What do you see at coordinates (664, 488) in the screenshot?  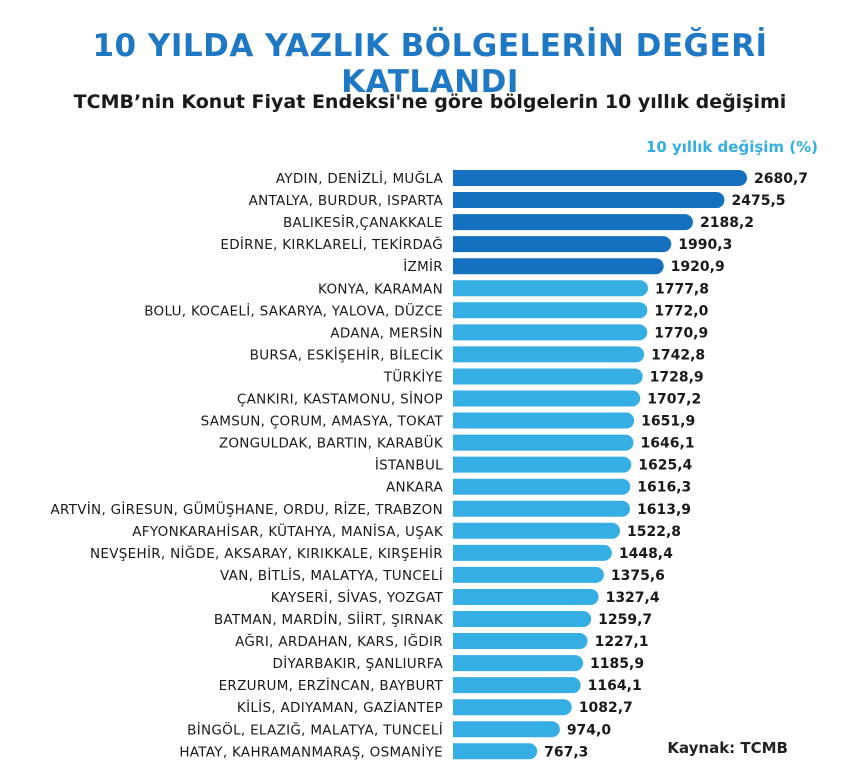 I see `value-label: 1616,3` at bounding box center [664, 488].